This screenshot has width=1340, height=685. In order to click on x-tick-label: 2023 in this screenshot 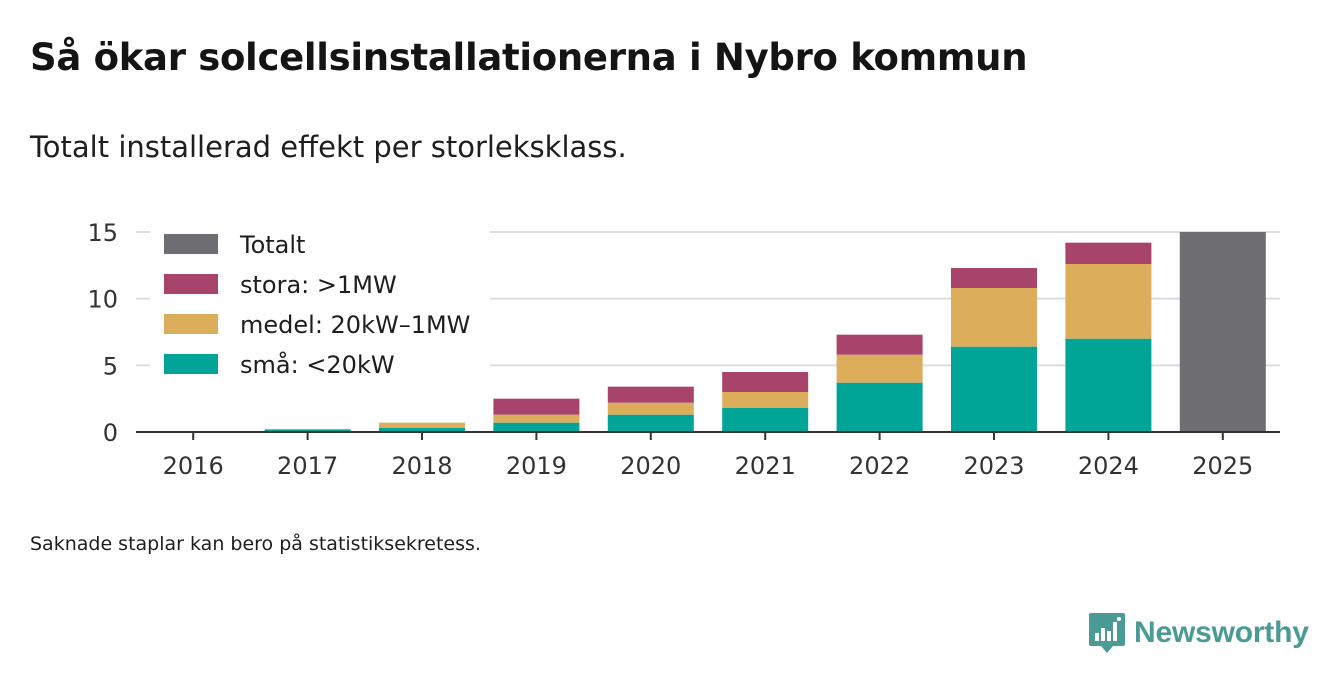, I will do `click(993, 466)`.